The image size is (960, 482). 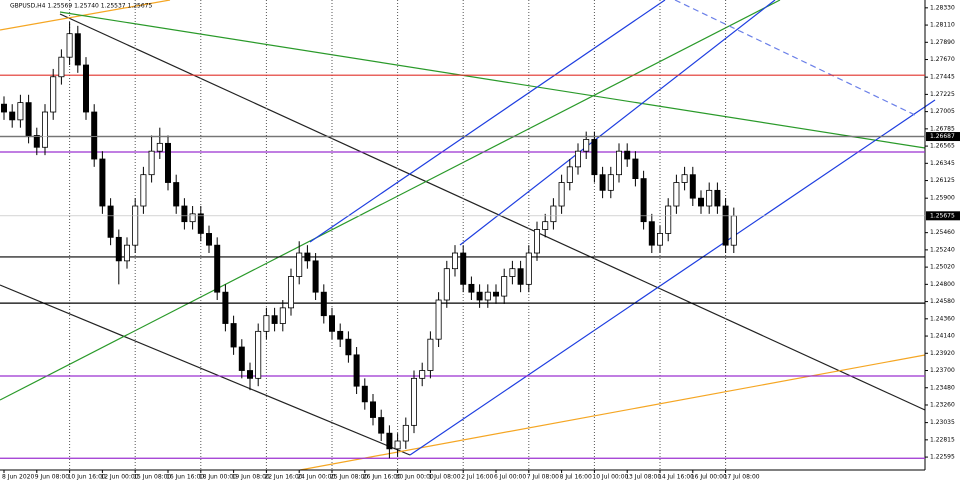 What do you see at coordinates (942, 128) in the screenshot?
I see `y-tick-label: 1.26785` at bounding box center [942, 128].